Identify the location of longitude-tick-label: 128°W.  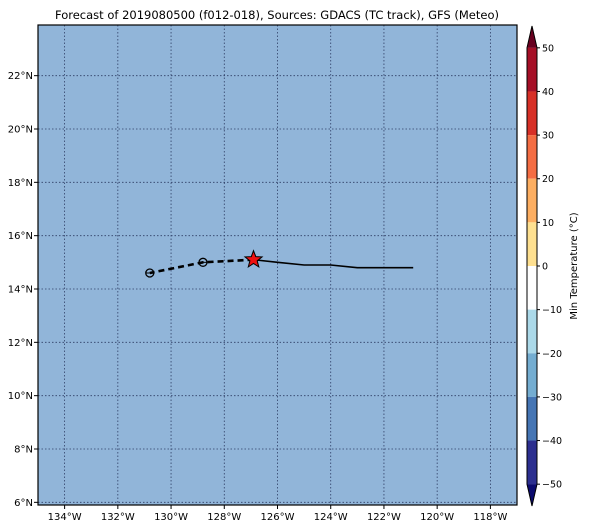
(224, 517).